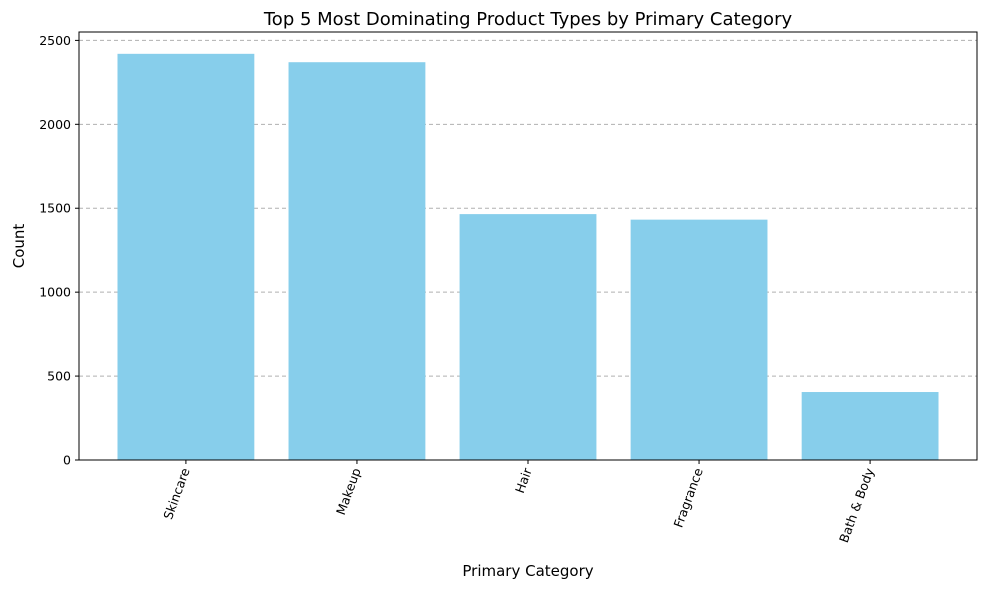  I want to click on x-tick-label: Makeup, so click(348, 491).